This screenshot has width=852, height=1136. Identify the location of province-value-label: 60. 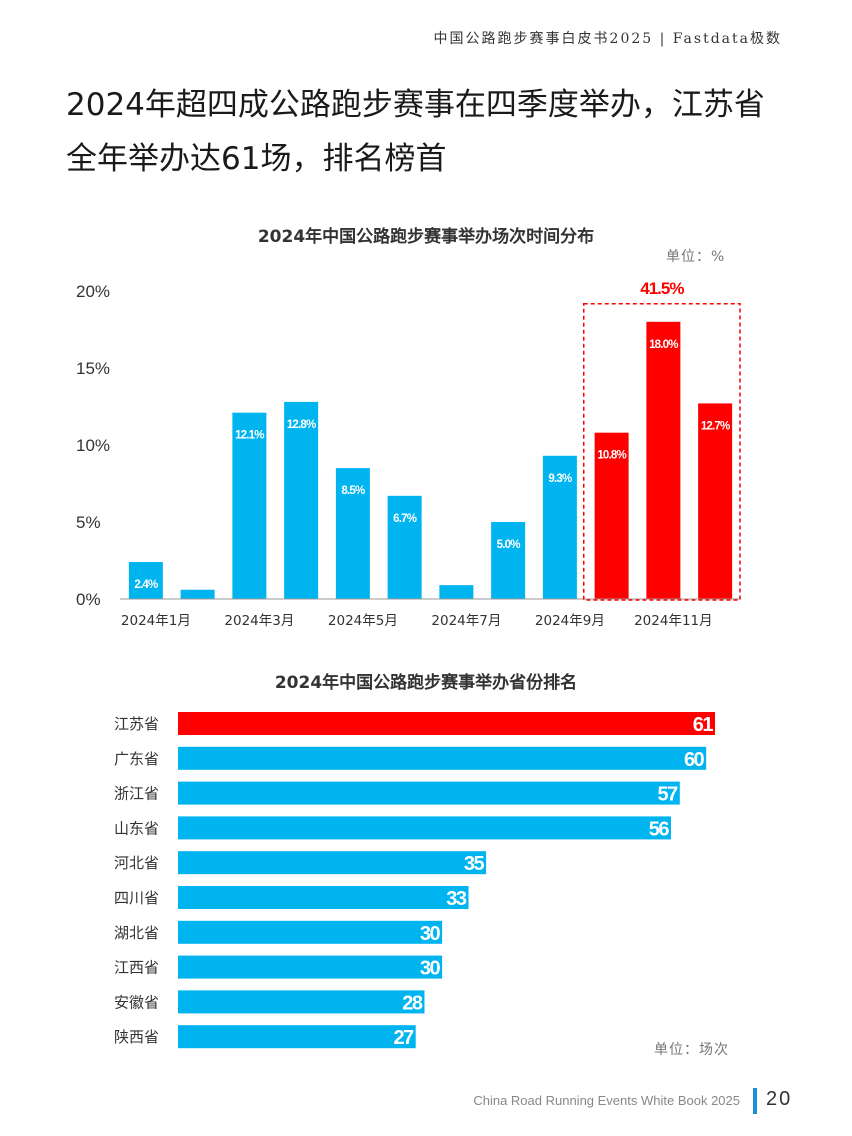
(694, 760).